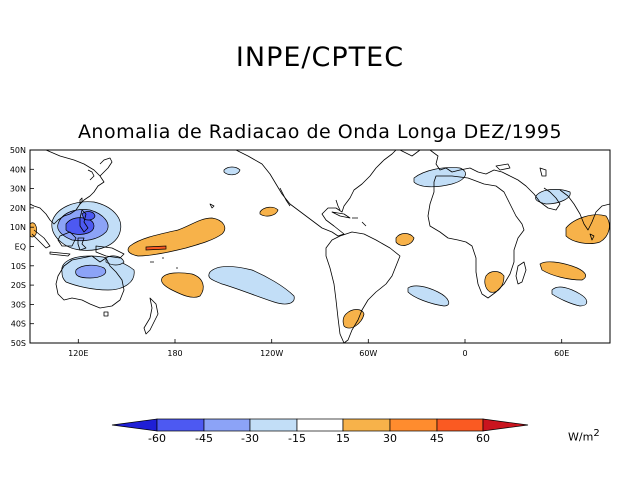  What do you see at coordinates (41, 239) in the screenshot?
I see `coast-sumatra` at bounding box center [41, 239].